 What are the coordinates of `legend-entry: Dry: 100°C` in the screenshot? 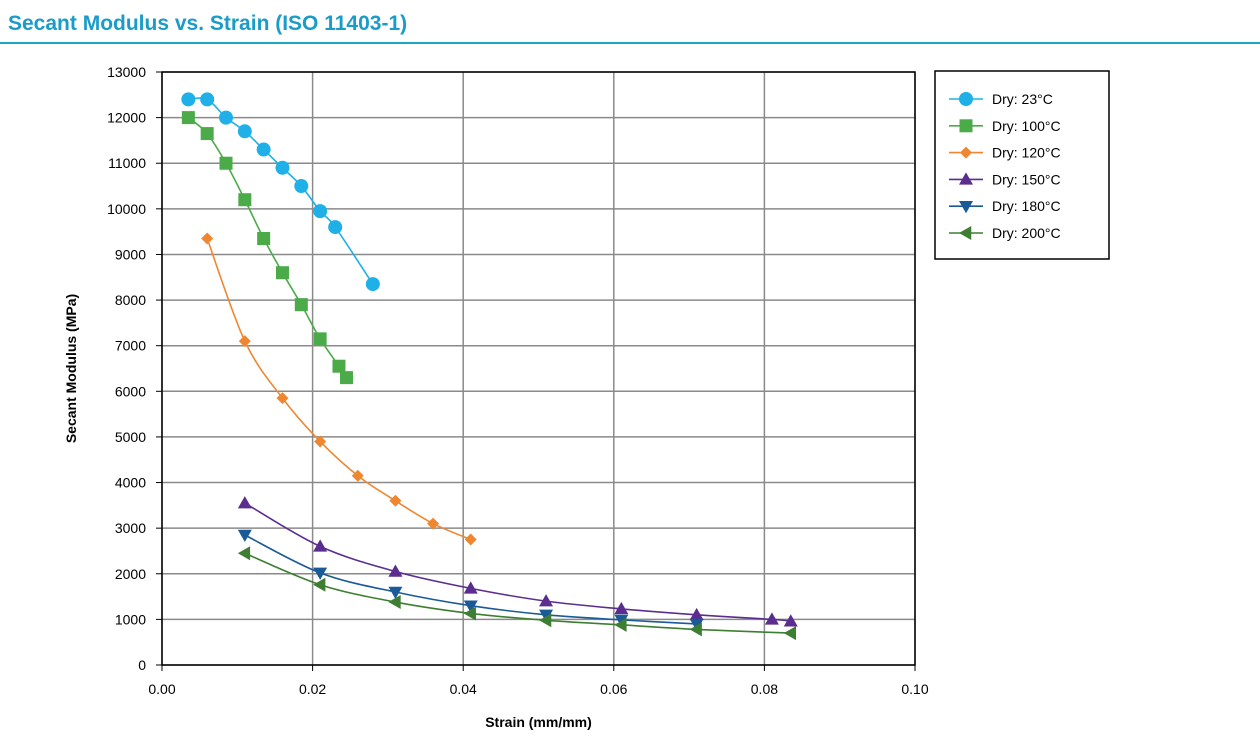 It's located at (1005, 126).